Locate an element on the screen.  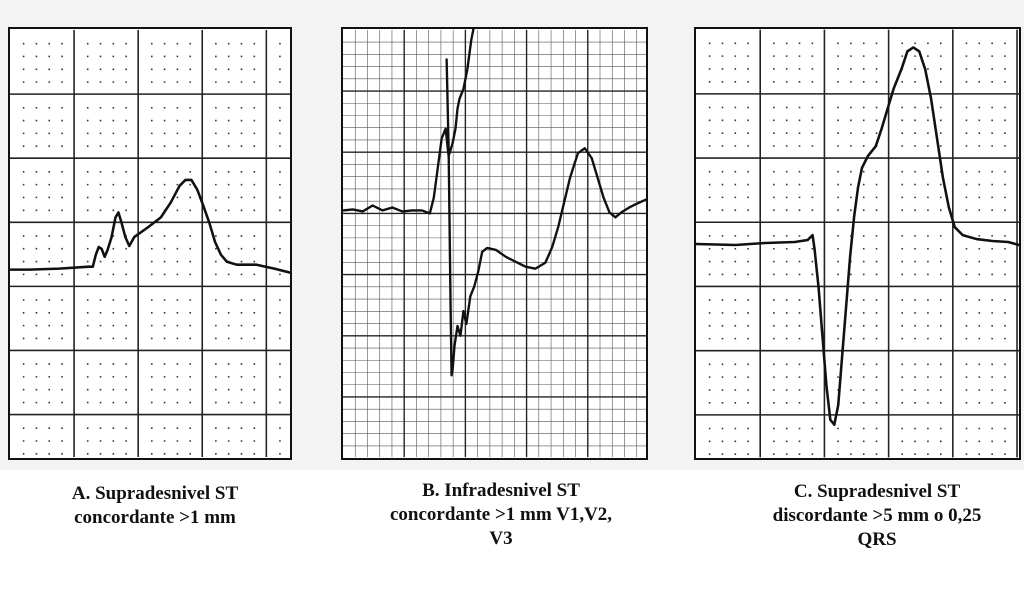
caption-a-line-1: A. Supradesnivel ST is located at coordinates (155, 493).